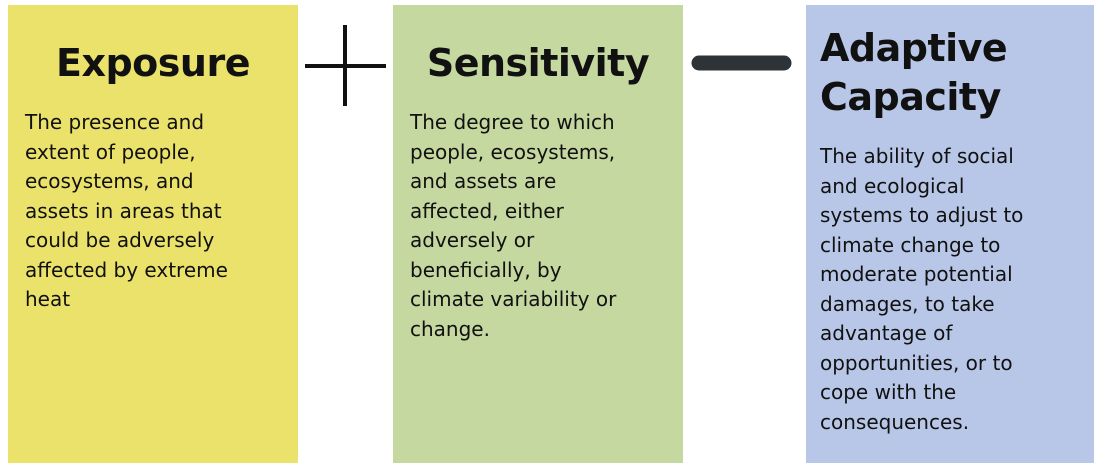  Describe the element at coordinates (922, 215) in the screenshot. I see `text-line: systems to adjust to` at that location.